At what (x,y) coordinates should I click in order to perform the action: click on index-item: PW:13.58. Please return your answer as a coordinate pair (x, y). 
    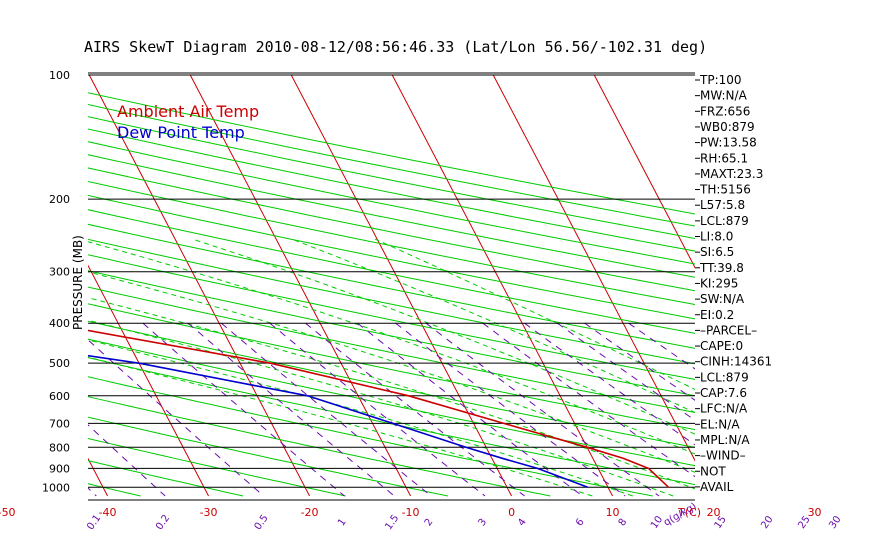
    Looking at the image, I should click on (728, 143).